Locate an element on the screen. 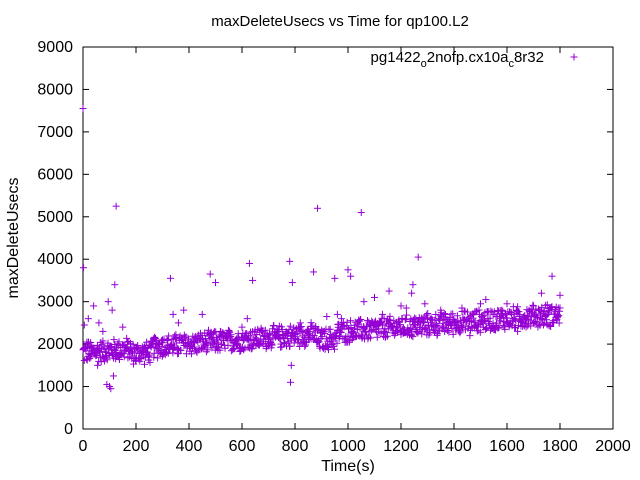 The image size is (640, 480). y-tick-label: 2000 is located at coordinates (55, 344).